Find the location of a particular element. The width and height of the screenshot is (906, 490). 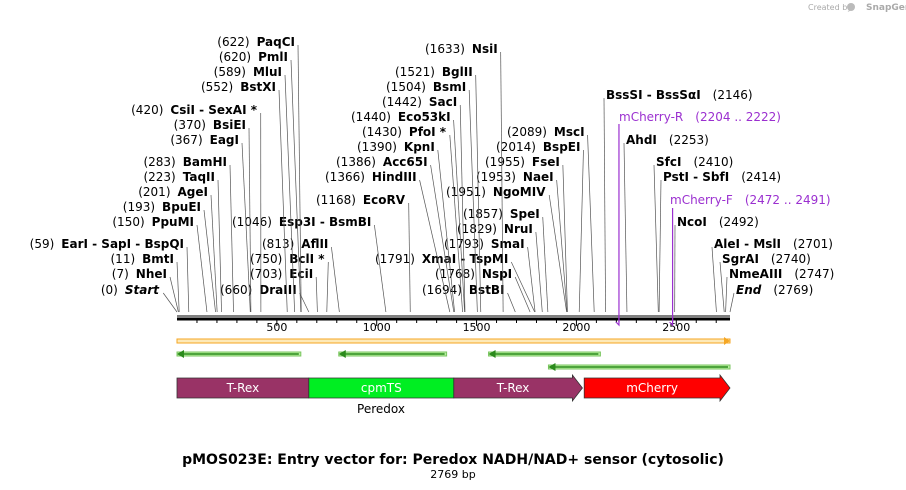

site-label: (420) CsiI - SexAI * is located at coordinates (194, 110).